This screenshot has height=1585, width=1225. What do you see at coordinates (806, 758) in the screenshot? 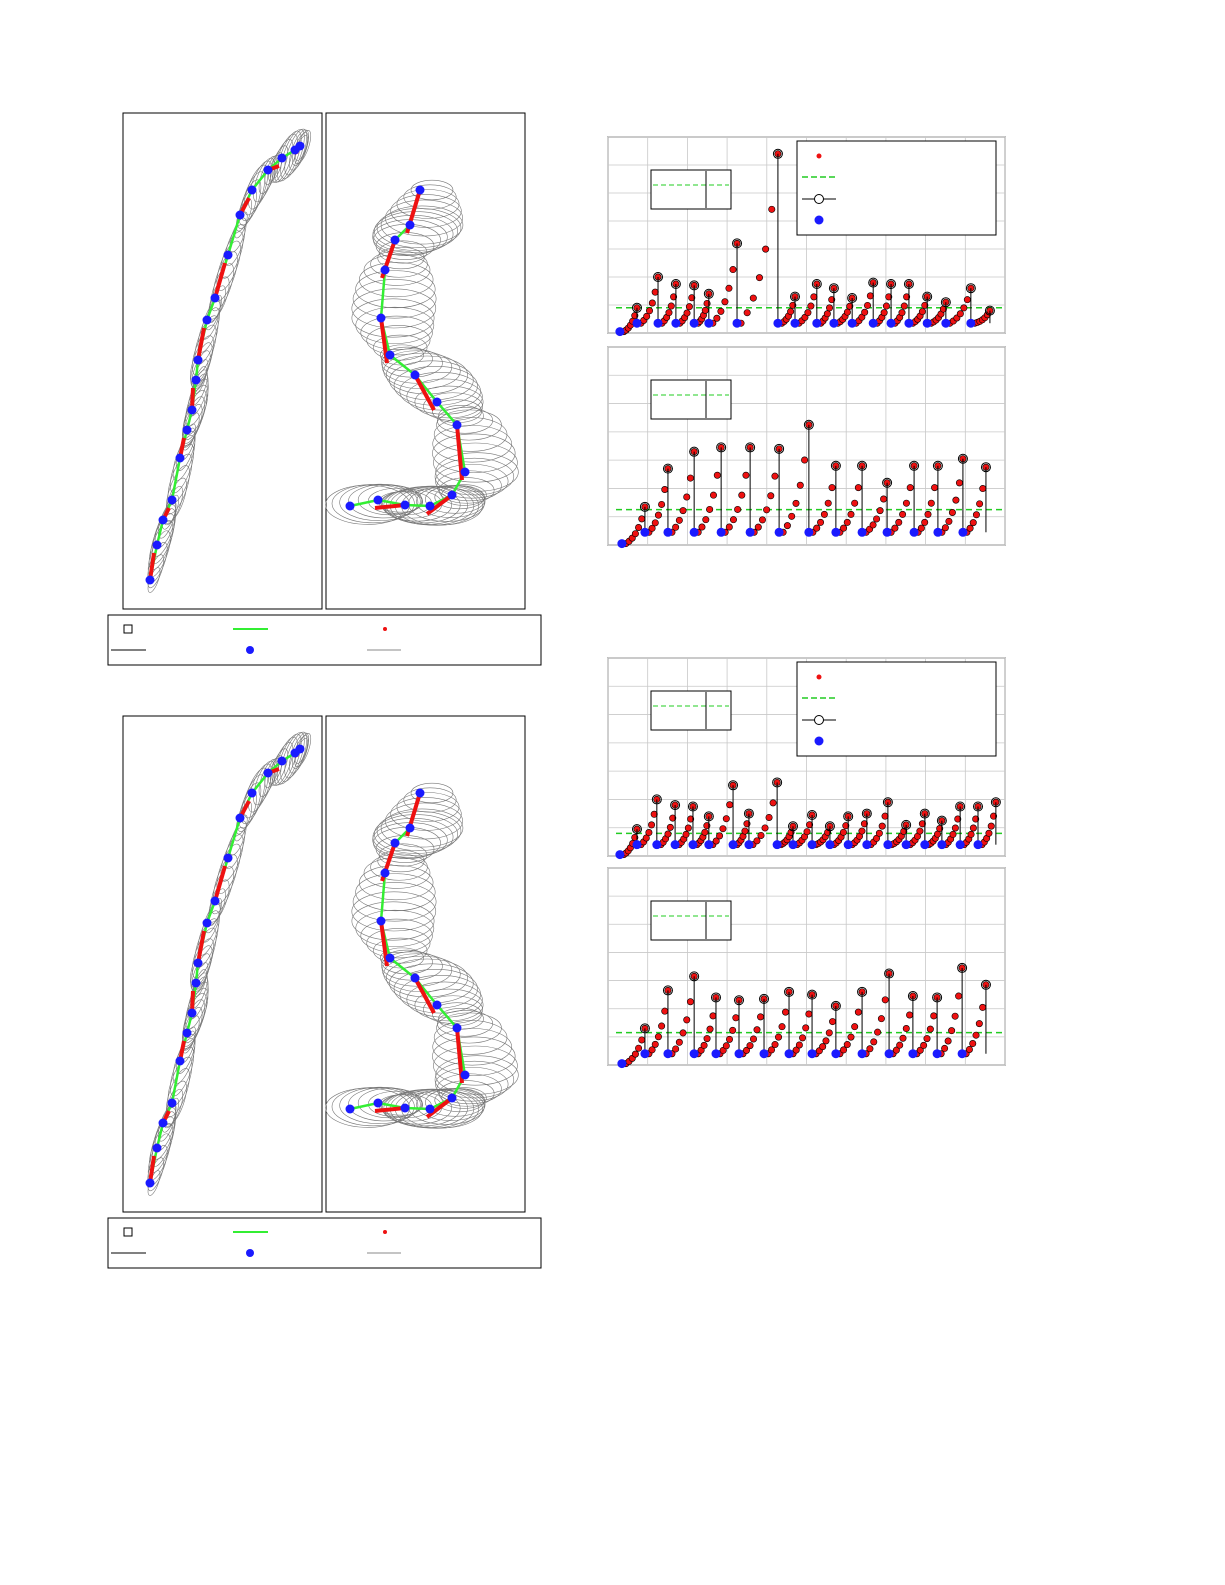
I see `chart` at bounding box center [806, 758].